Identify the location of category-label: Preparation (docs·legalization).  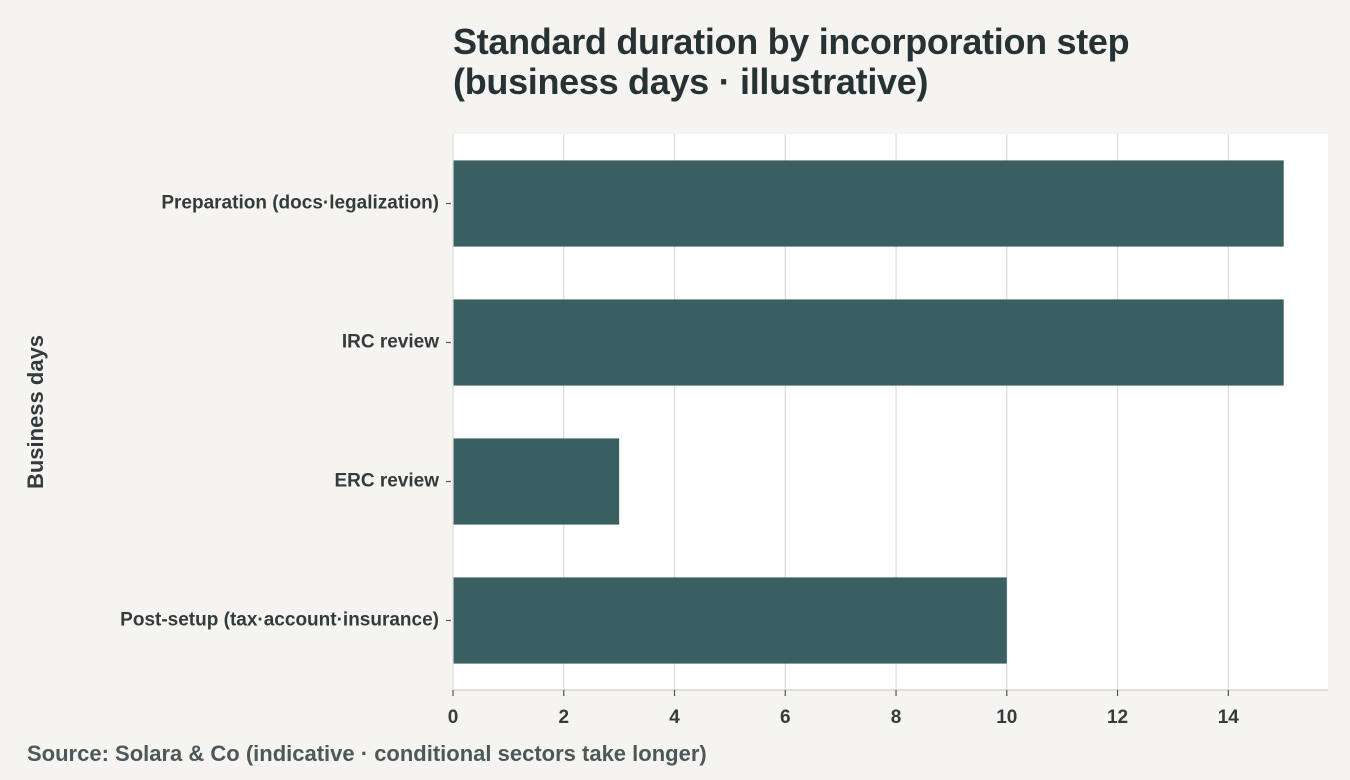
(300, 203).